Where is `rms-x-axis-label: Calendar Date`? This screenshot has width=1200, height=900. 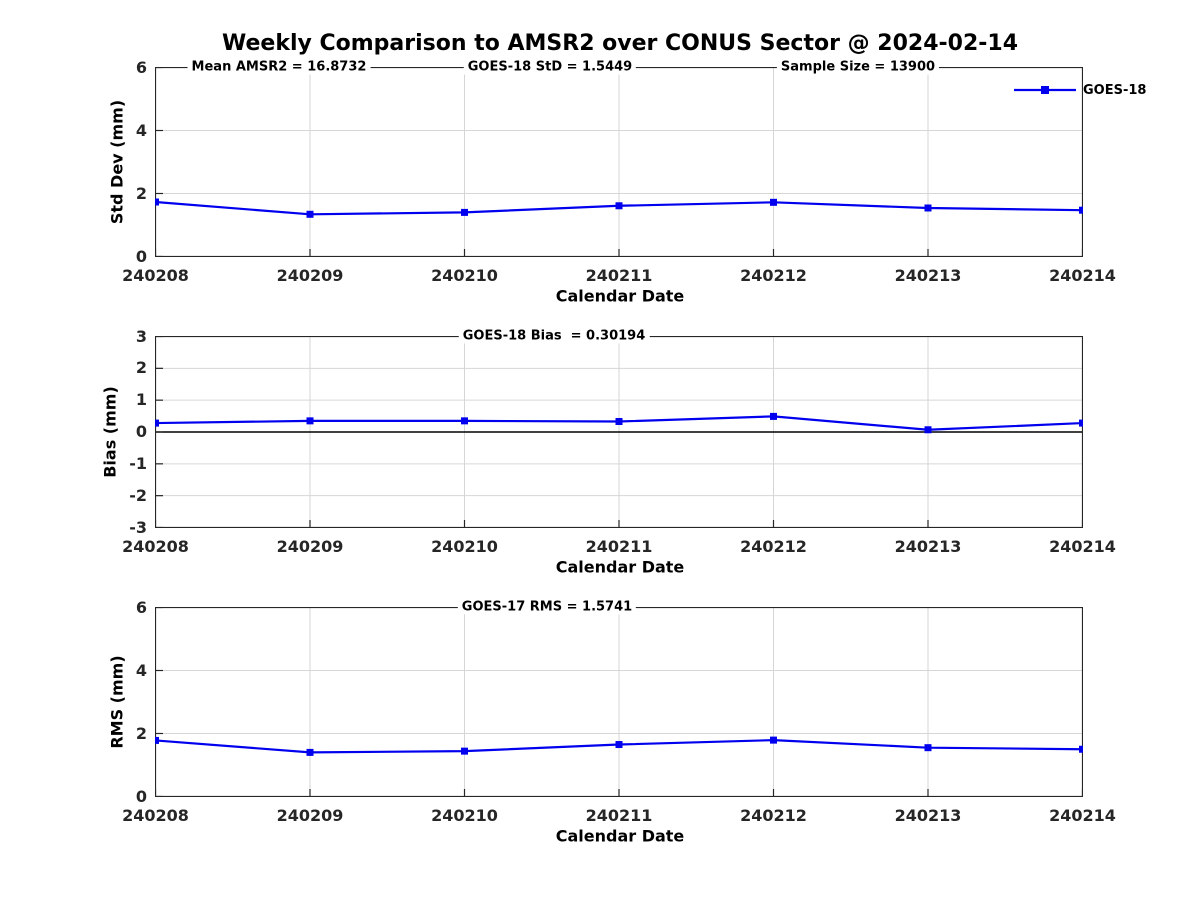
rms-x-axis-label: Calendar Date is located at coordinates (620, 836).